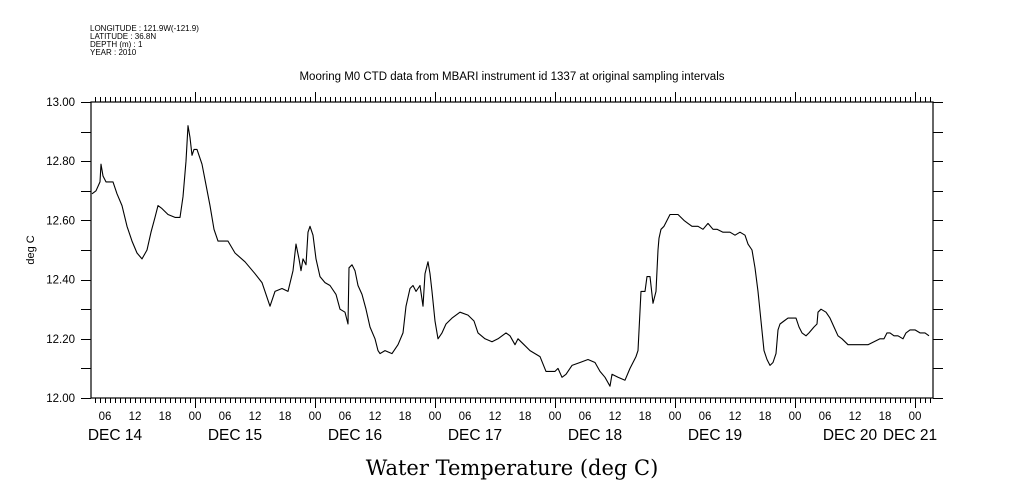 This screenshot has height=504, width=1009. I want to click on year-text: YEAR : 2010, so click(113, 52).